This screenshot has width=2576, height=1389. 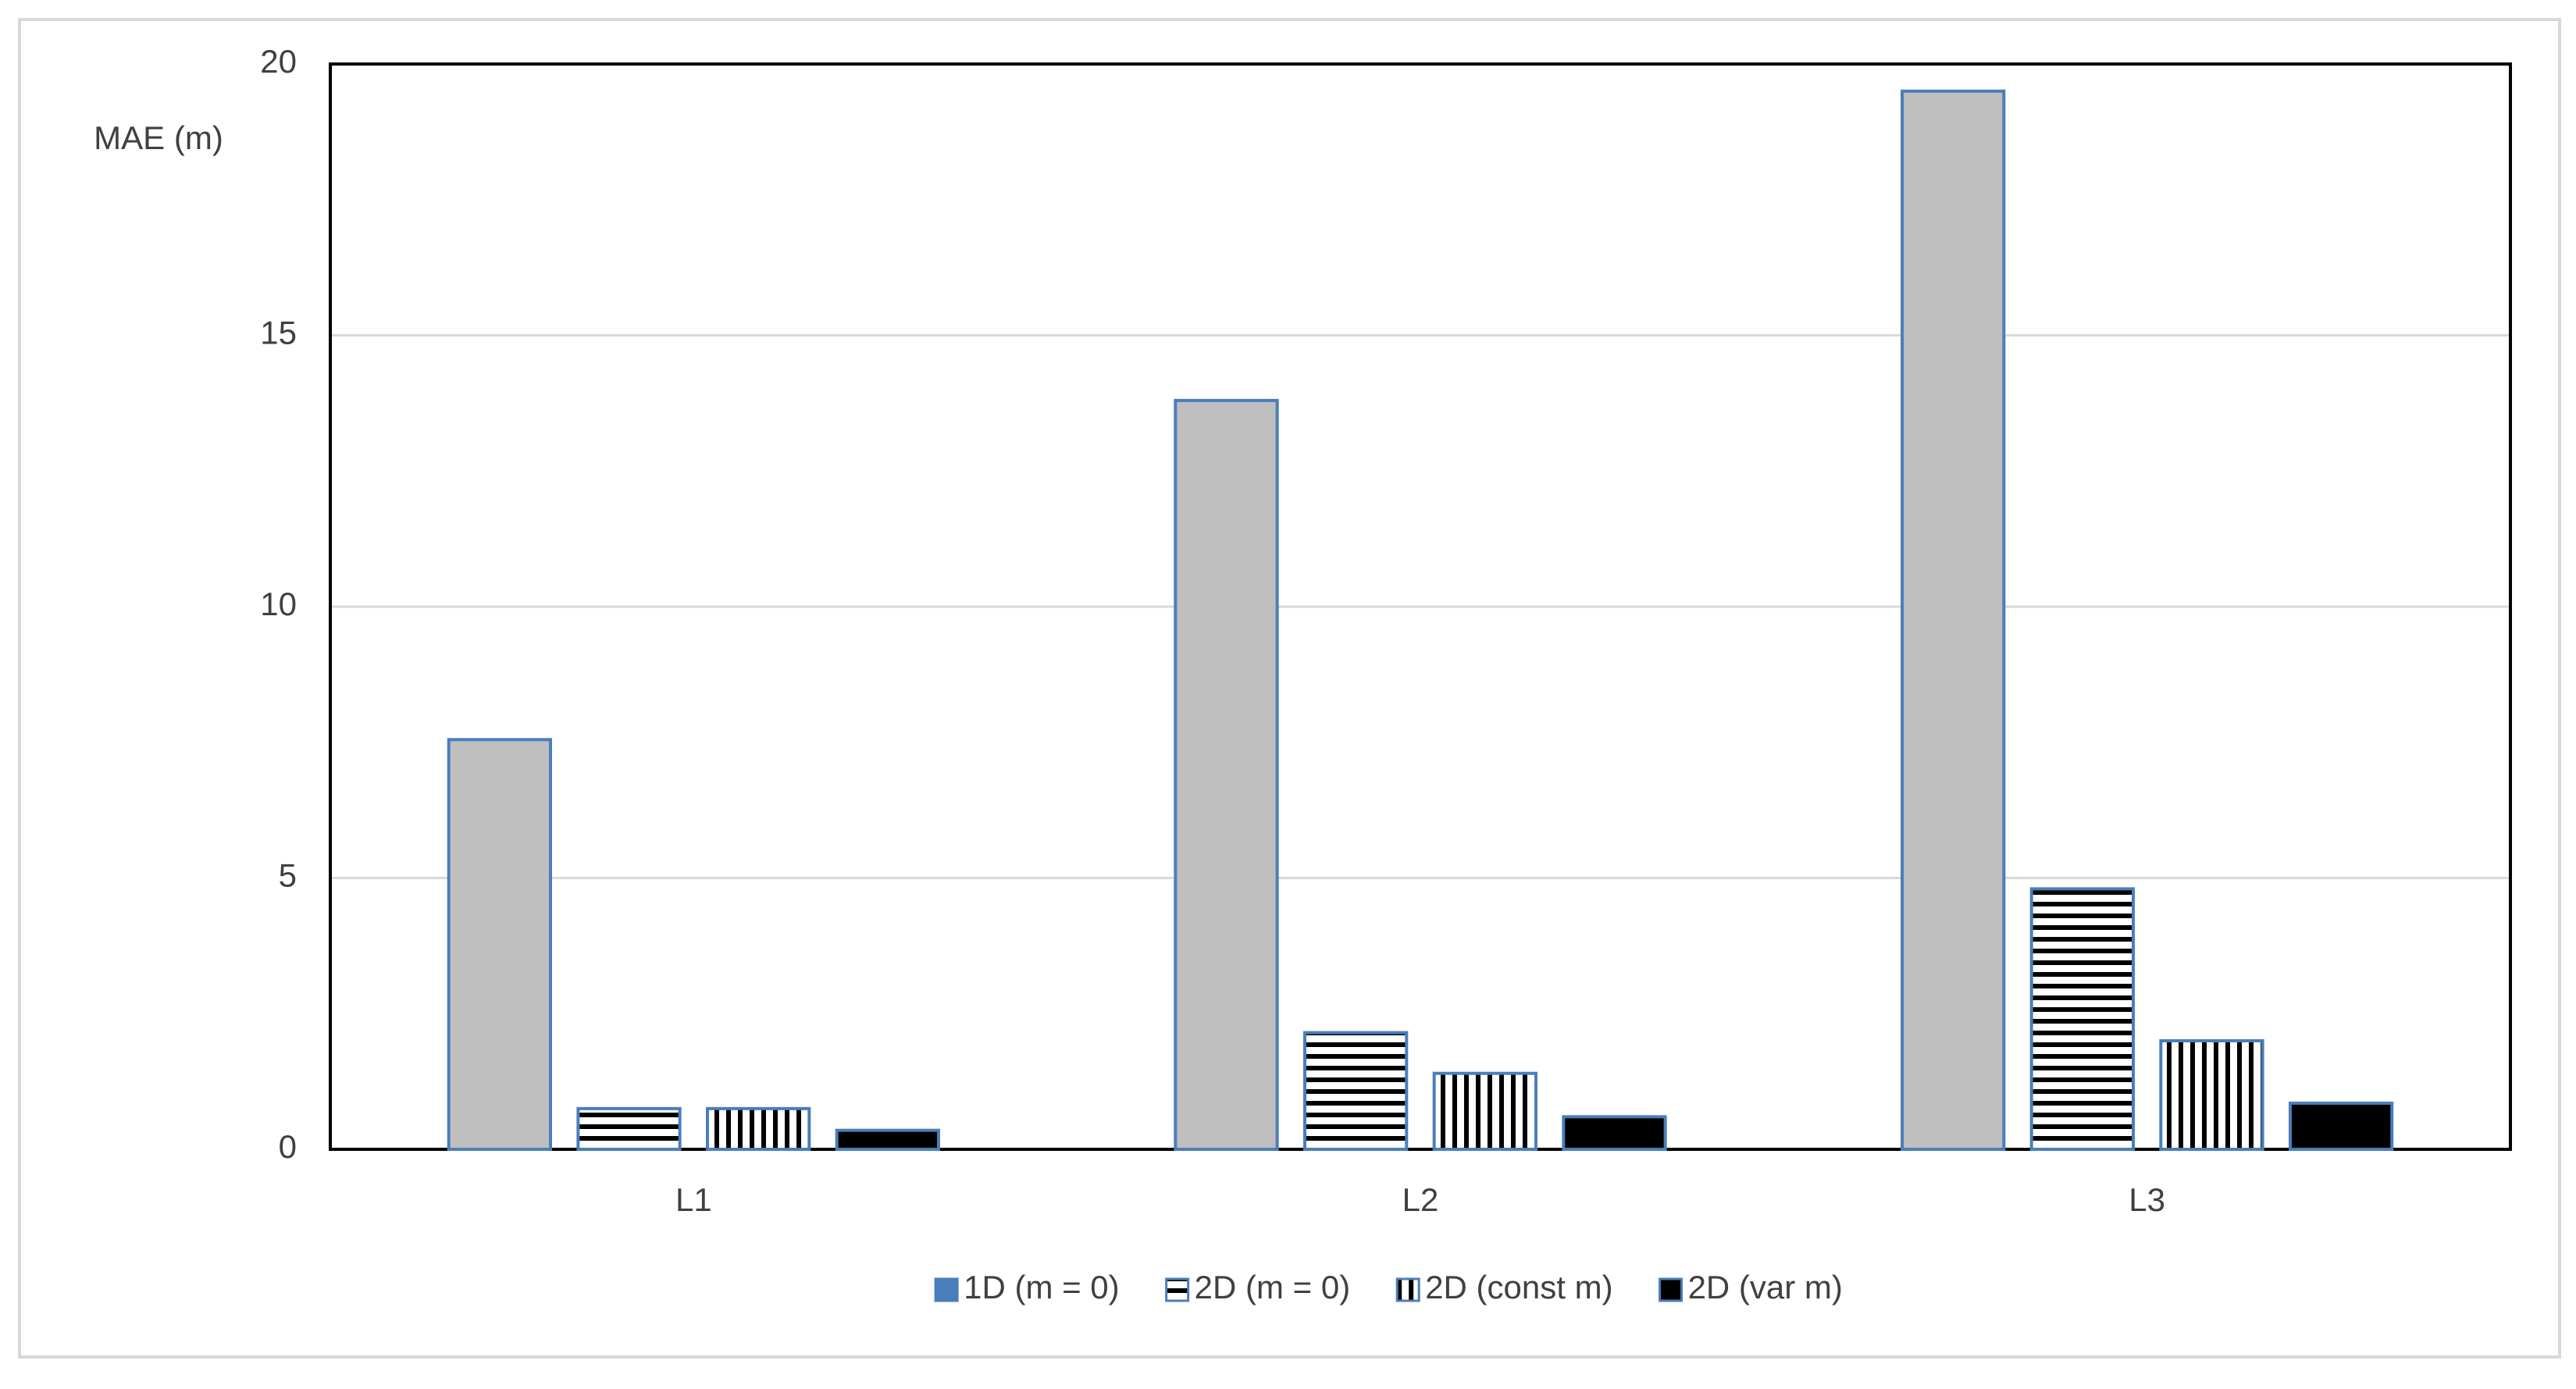 What do you see at coordinates (278, 333) in the screenshot?
I see `y-tick-label: 15` at bounding box center [278, 333].